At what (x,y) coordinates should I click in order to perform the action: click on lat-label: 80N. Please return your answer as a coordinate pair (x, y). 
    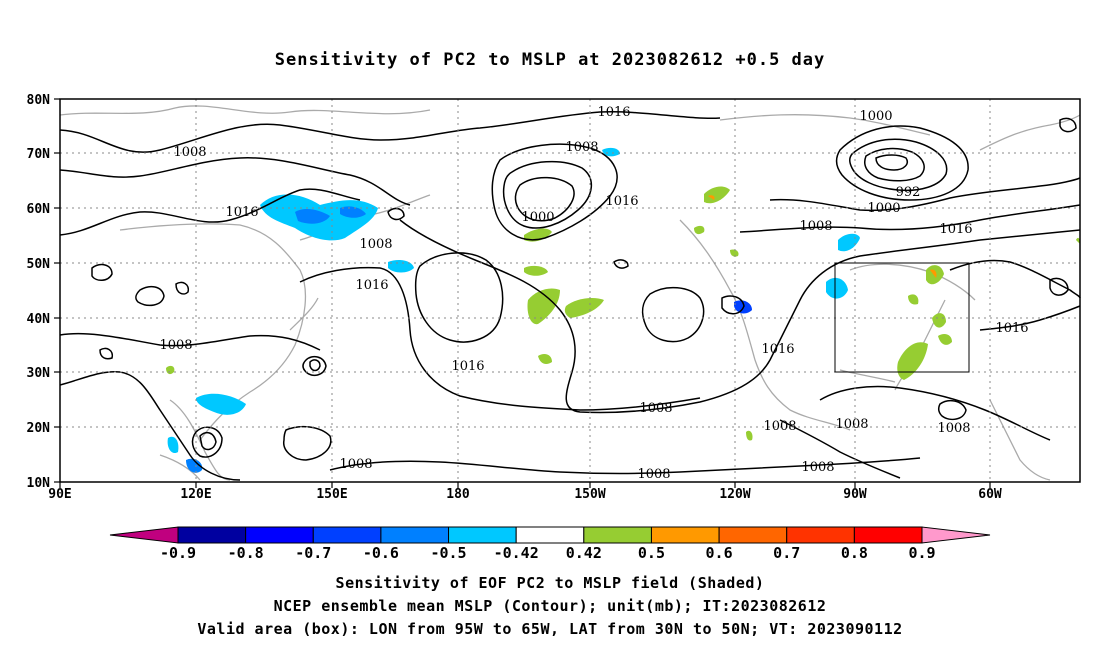
    Looking at the image, I should click on (39, 100).